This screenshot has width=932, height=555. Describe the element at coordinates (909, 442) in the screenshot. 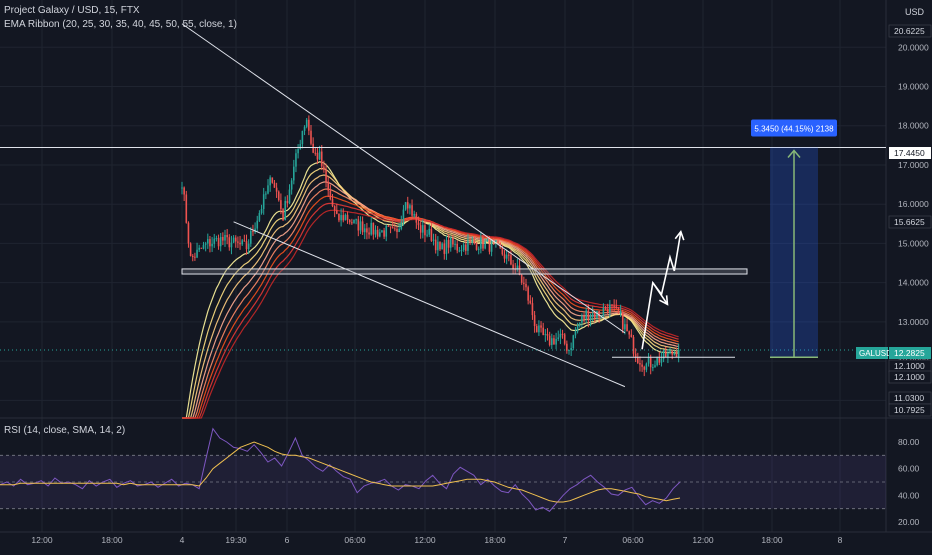

I see `rsi-tick-label: 80.00` at that location.